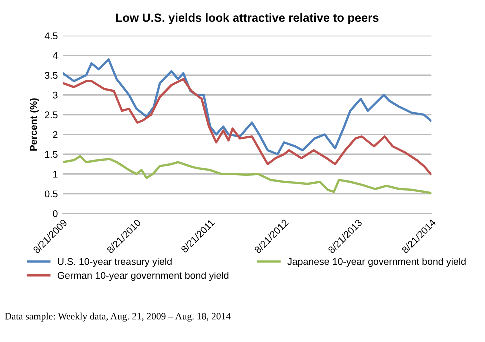 This screenshot has height=342, width=485. Describe the element at coordinates (55, 214) in the screenshot. I see `y-tick-label: 0` at that location.